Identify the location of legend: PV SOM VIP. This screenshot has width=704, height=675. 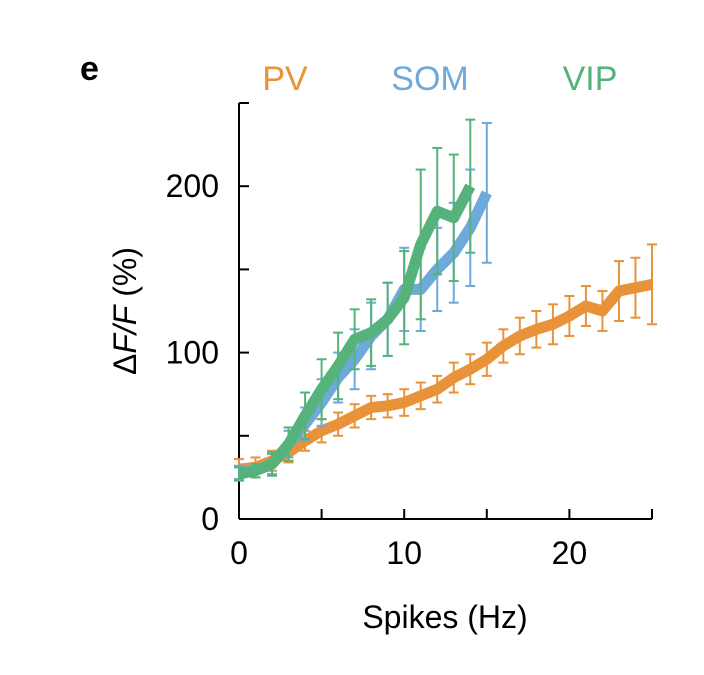
(439, 79).